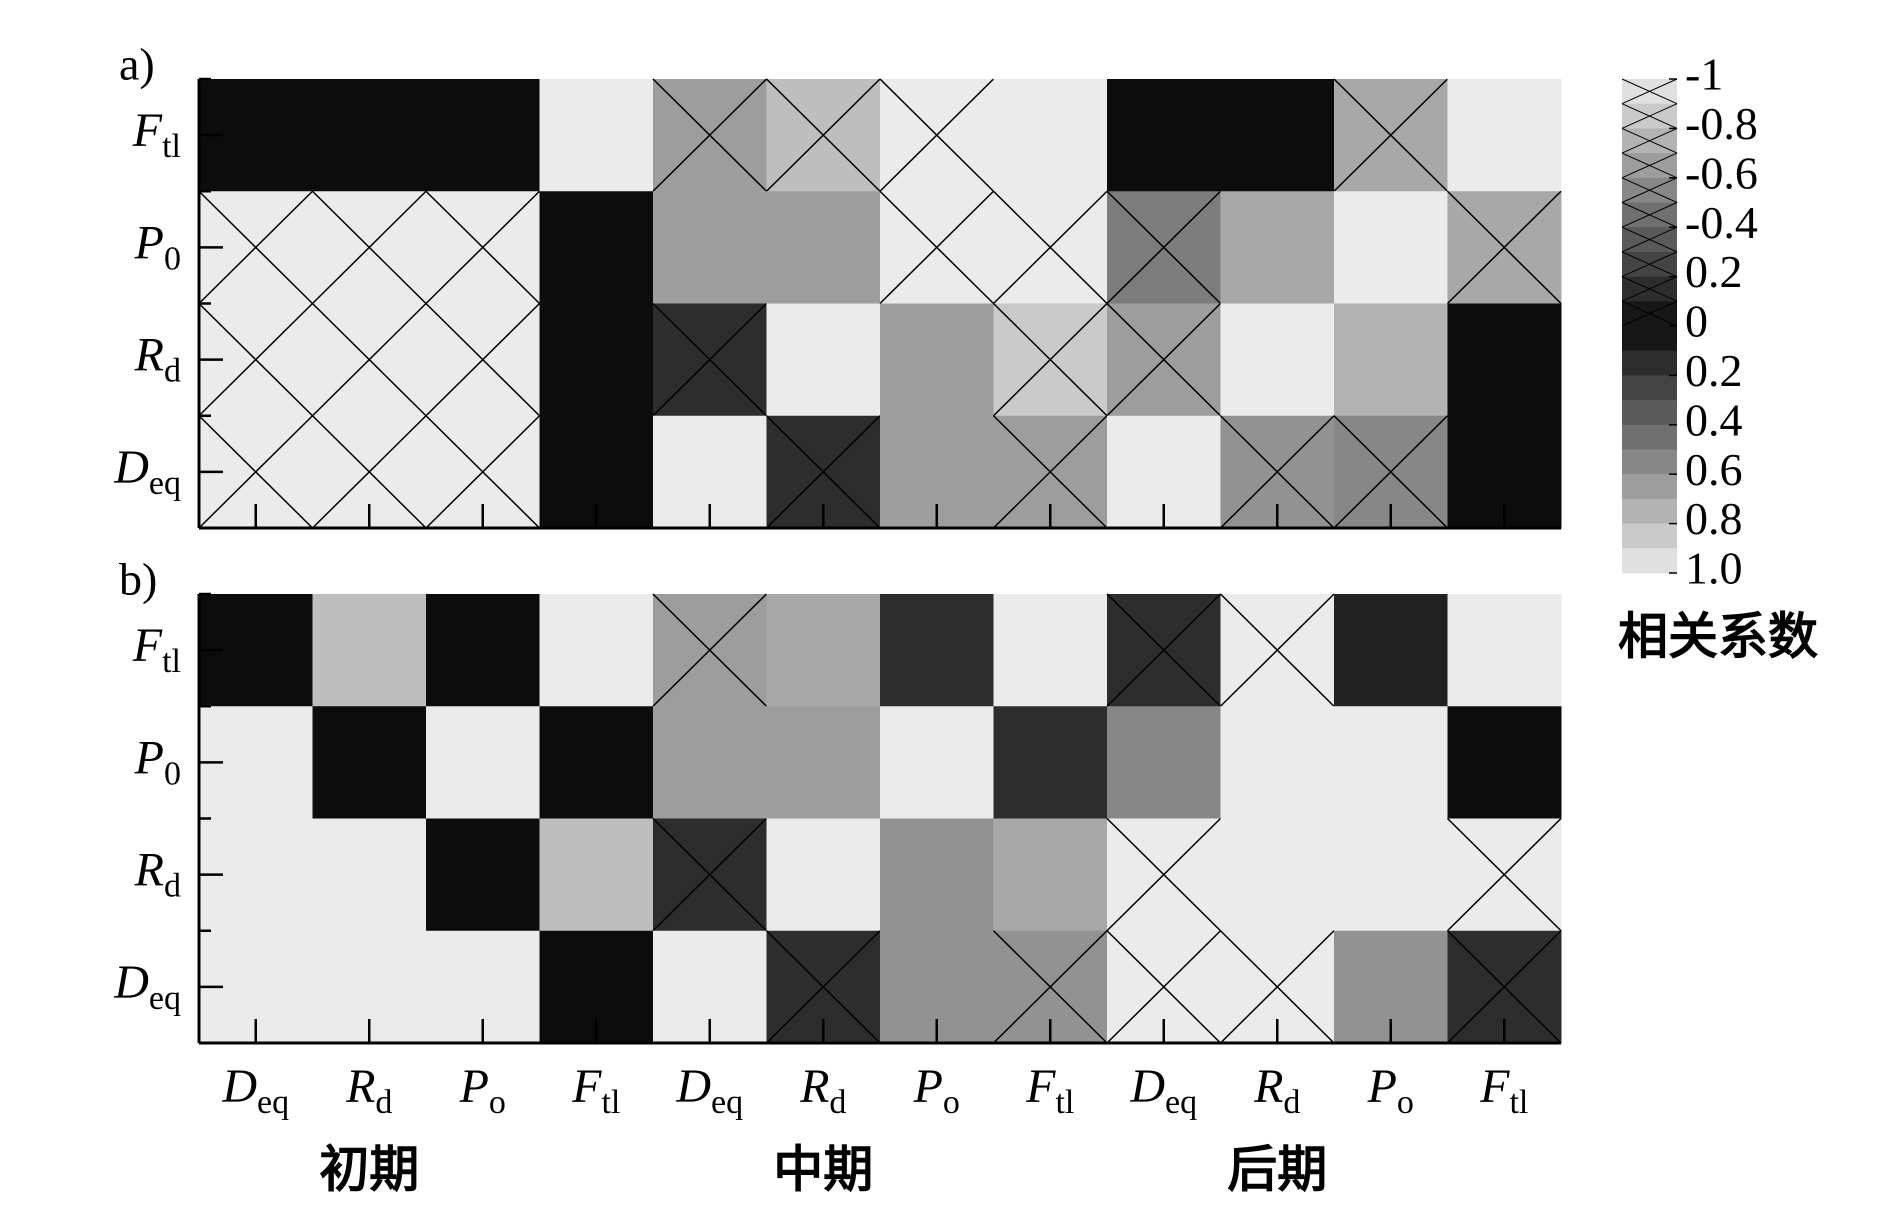  What do you see at coordinates (138, 579) in the screenshot?
I see `panel-label: b)` at bounding box center [138, 579].